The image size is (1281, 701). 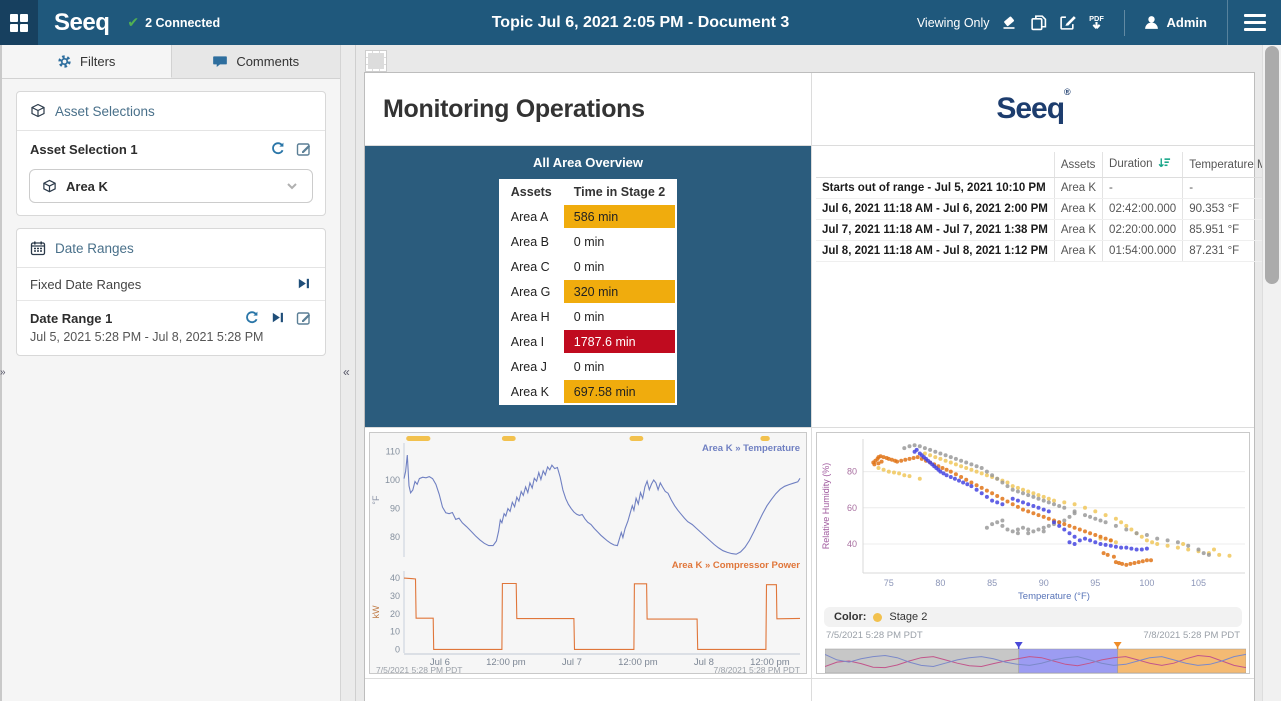 What do you see at coordinates (292, 186) in the screenshot?
I see `chevron-down-icon` at bounding box center [292, 186].